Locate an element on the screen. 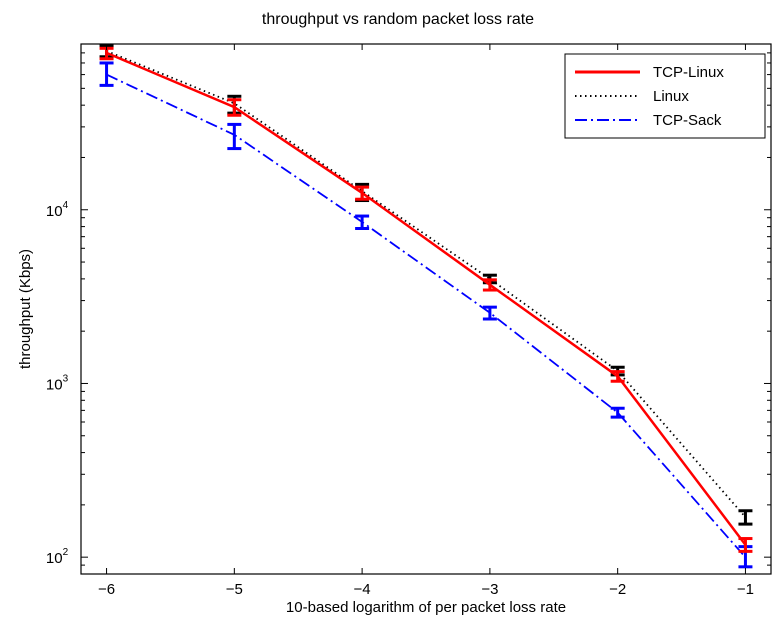 The image size is (773, 627). y-tick-label: 10³ is located at coordinates (57, 383).